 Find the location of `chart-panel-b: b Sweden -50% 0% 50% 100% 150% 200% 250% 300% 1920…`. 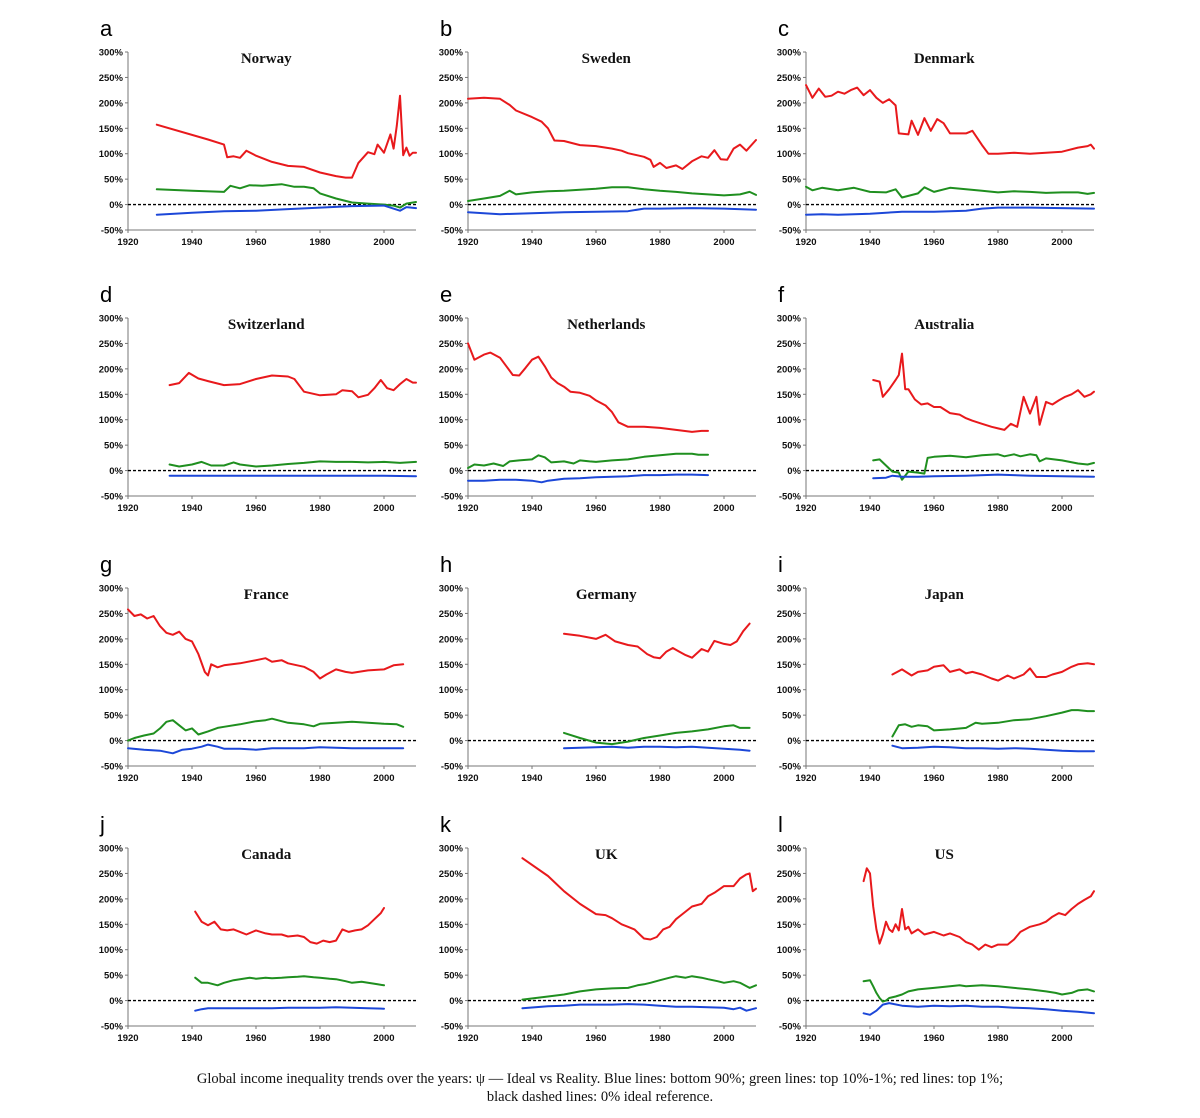

chart-panel-b: b Sweden -50% 0% 50% 100% 150% 200% 250% 300% 1920… is located at coordinates (598, 132).